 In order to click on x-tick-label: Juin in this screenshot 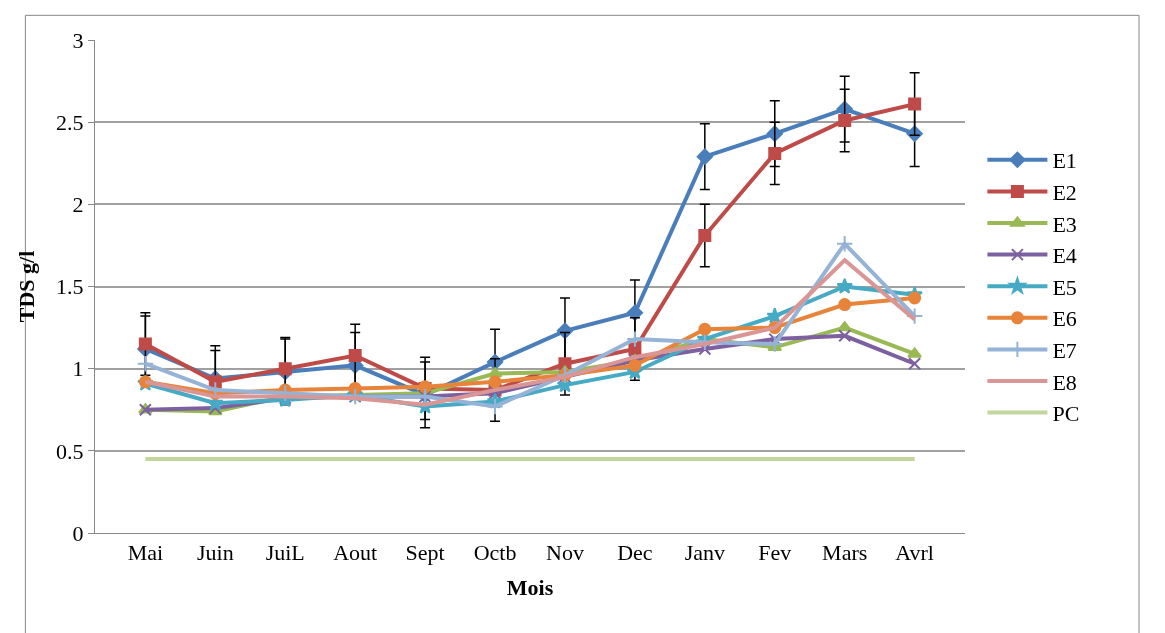, I will do `click(215, 553)`.